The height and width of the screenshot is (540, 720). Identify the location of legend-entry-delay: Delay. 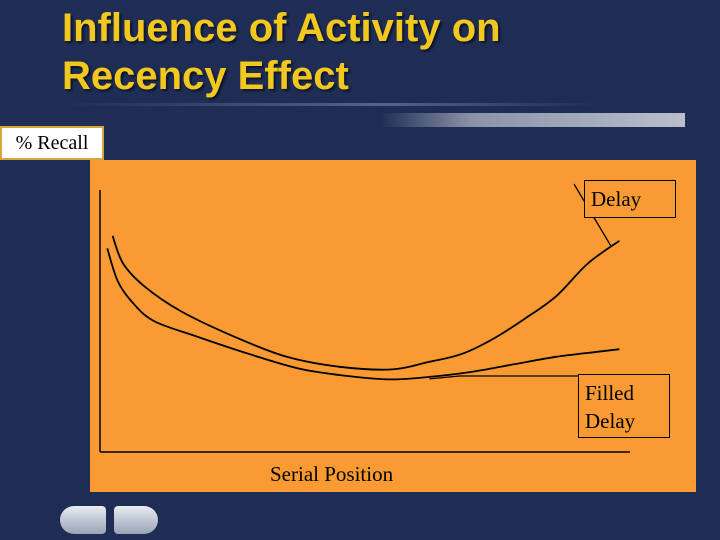
(630, 199).